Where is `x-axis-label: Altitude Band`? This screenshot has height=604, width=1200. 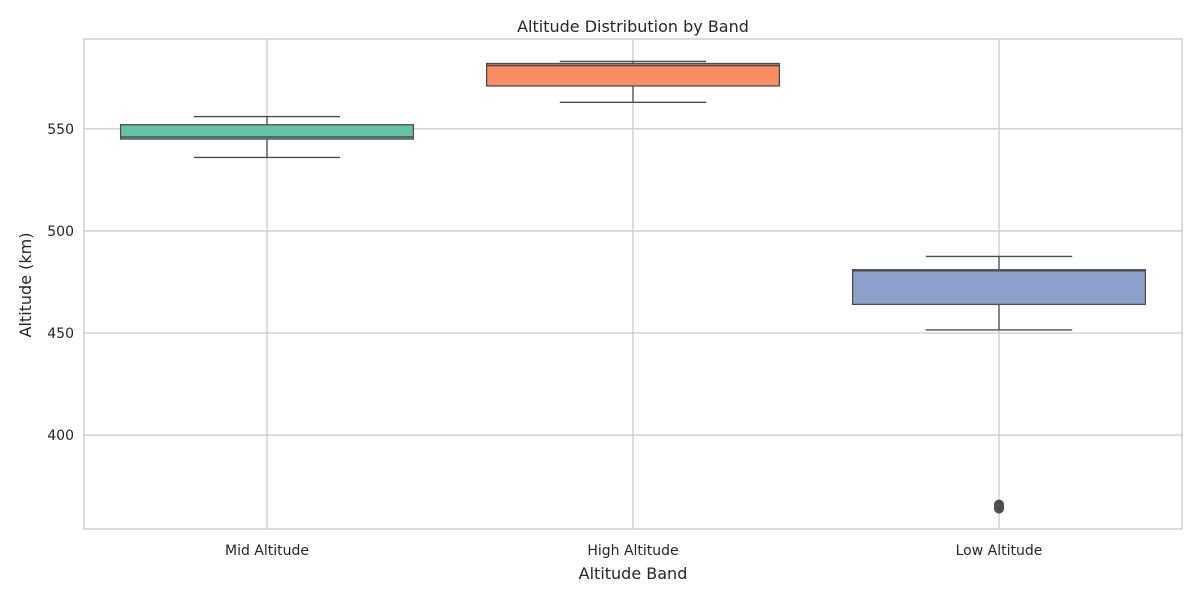
x-axis-label: Altitude Band is located at coordinates (633, 573).